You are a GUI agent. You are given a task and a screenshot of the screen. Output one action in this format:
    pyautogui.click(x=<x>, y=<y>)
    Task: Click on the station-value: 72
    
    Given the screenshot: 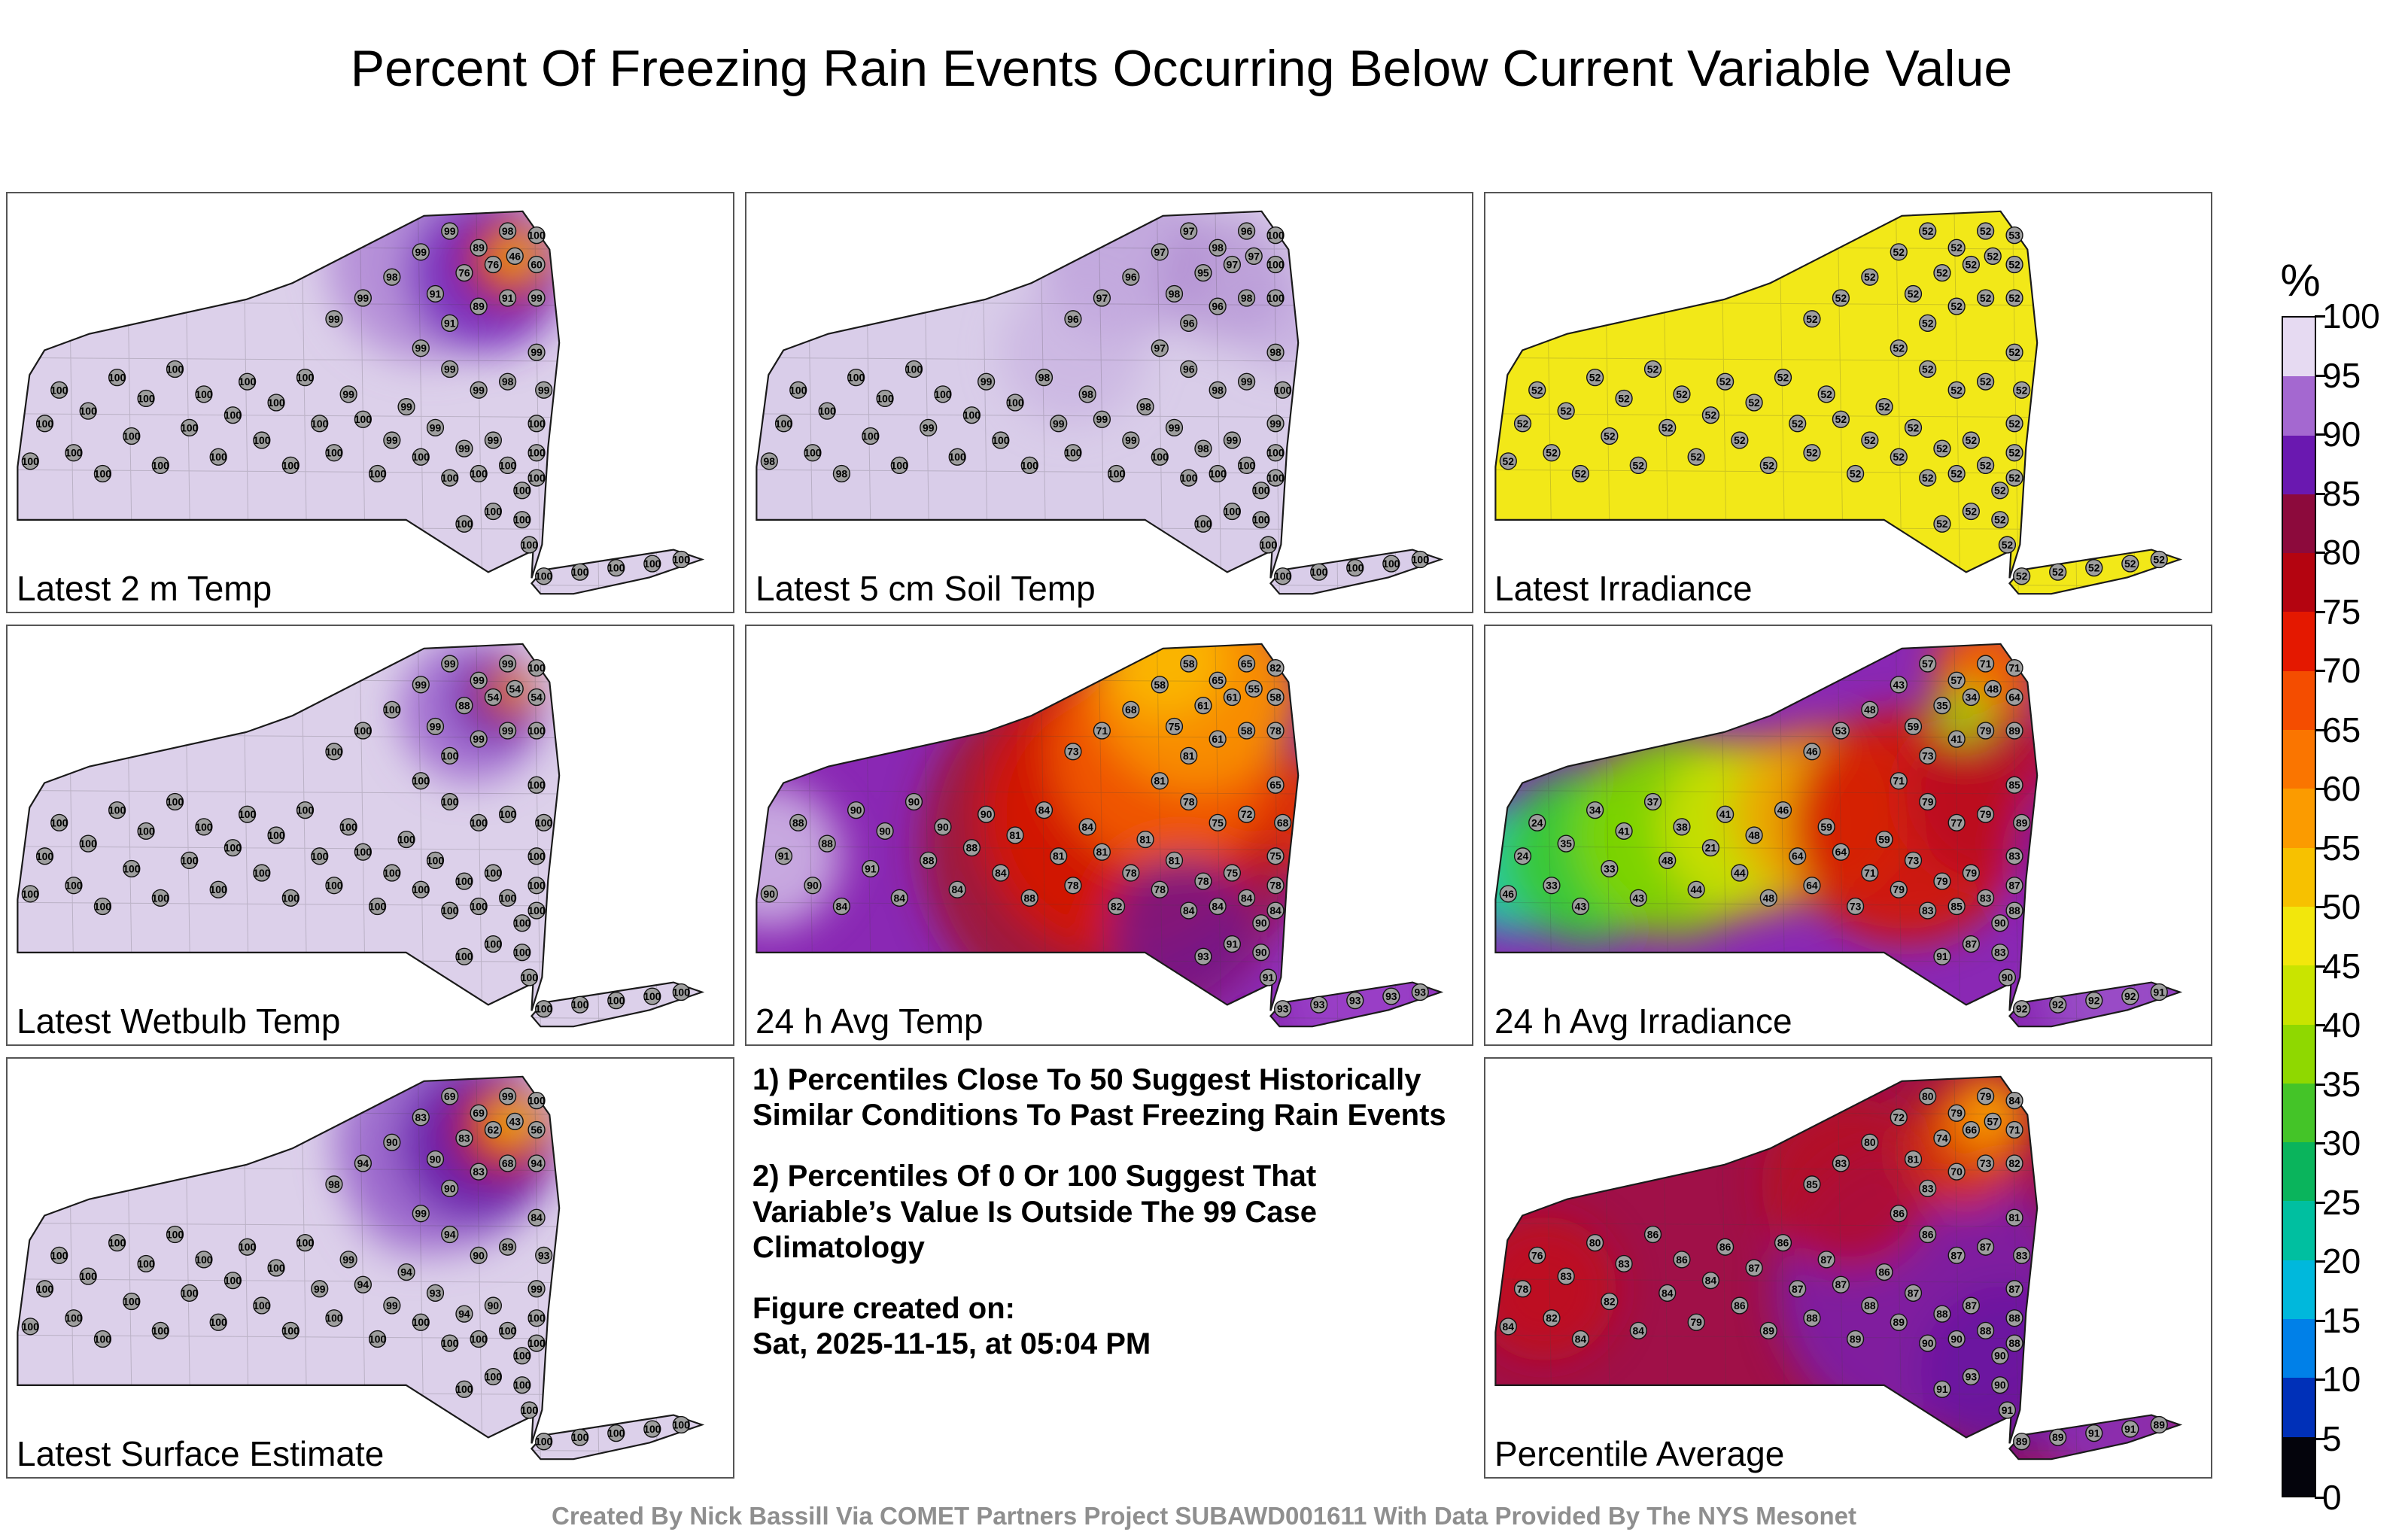 What is the action you would take?
    pyautogui.click(x=1247, y=814)
    